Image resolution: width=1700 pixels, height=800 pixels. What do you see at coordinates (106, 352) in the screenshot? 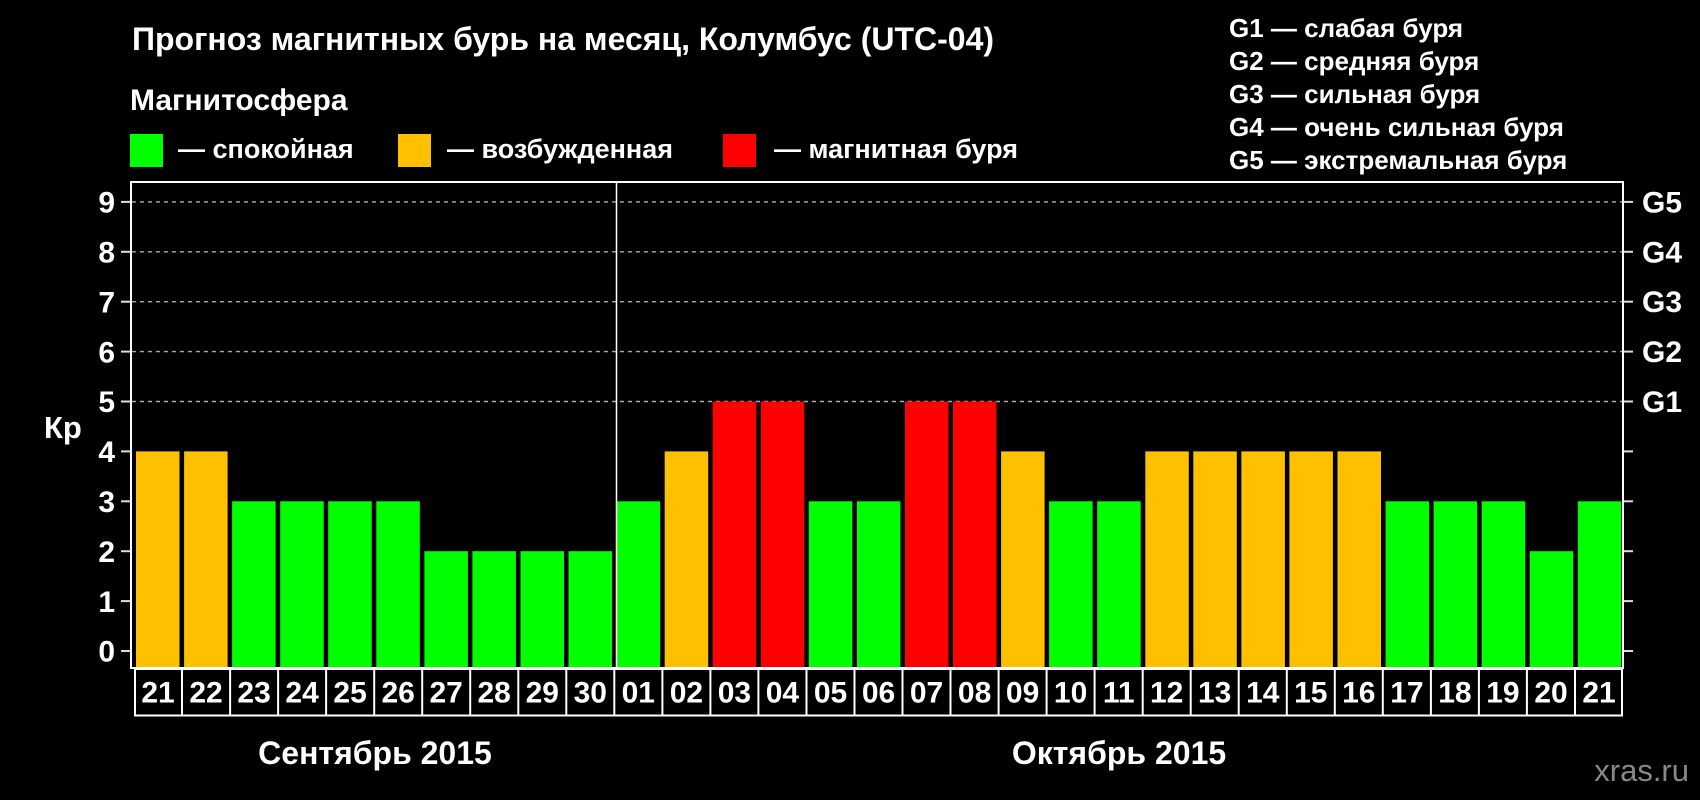
I see `svg-text: 6` at bounding box center [106, 352].